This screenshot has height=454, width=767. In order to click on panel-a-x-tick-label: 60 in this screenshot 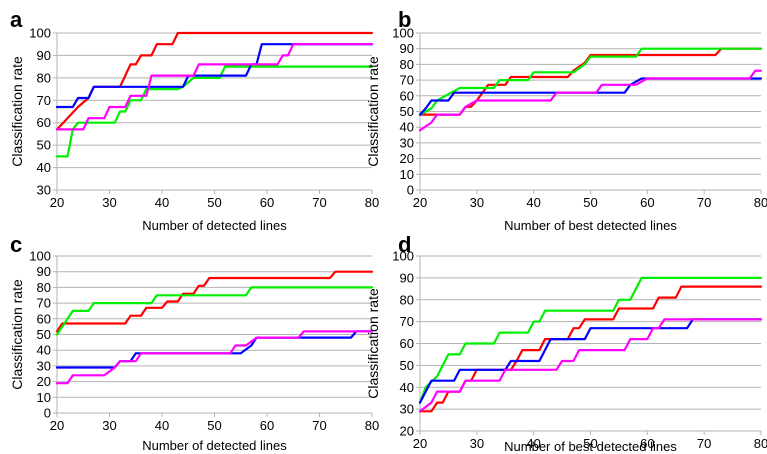, I will do `click(267, 202)`.